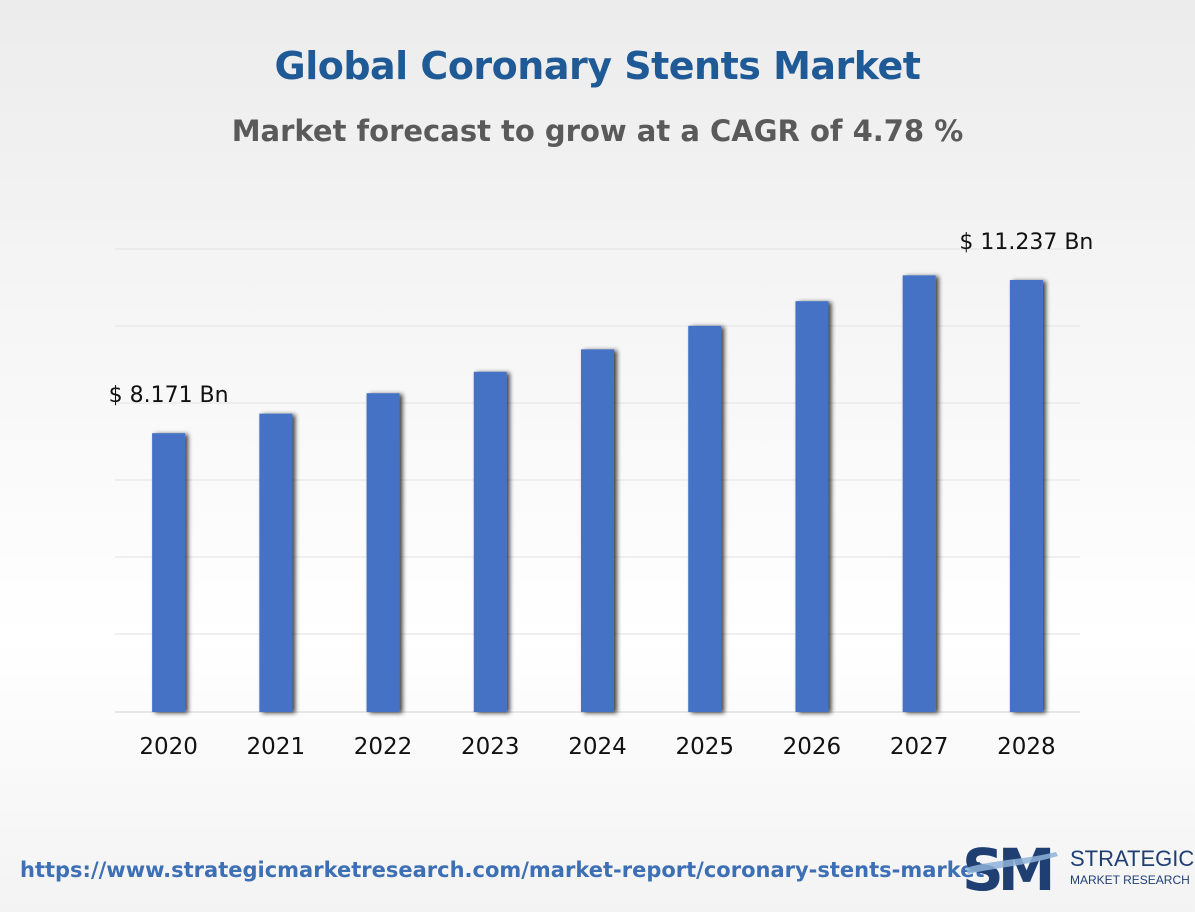 The width and height of the screenshot is (1195, 912). I want to click on bar-2026, so click(812, 506).